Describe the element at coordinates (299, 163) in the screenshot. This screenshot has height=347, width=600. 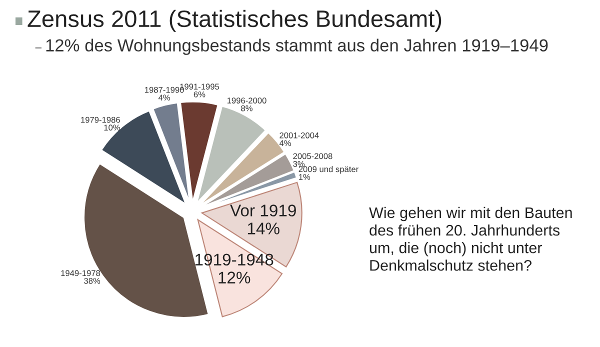
I see `data-label: 3%` at that location.